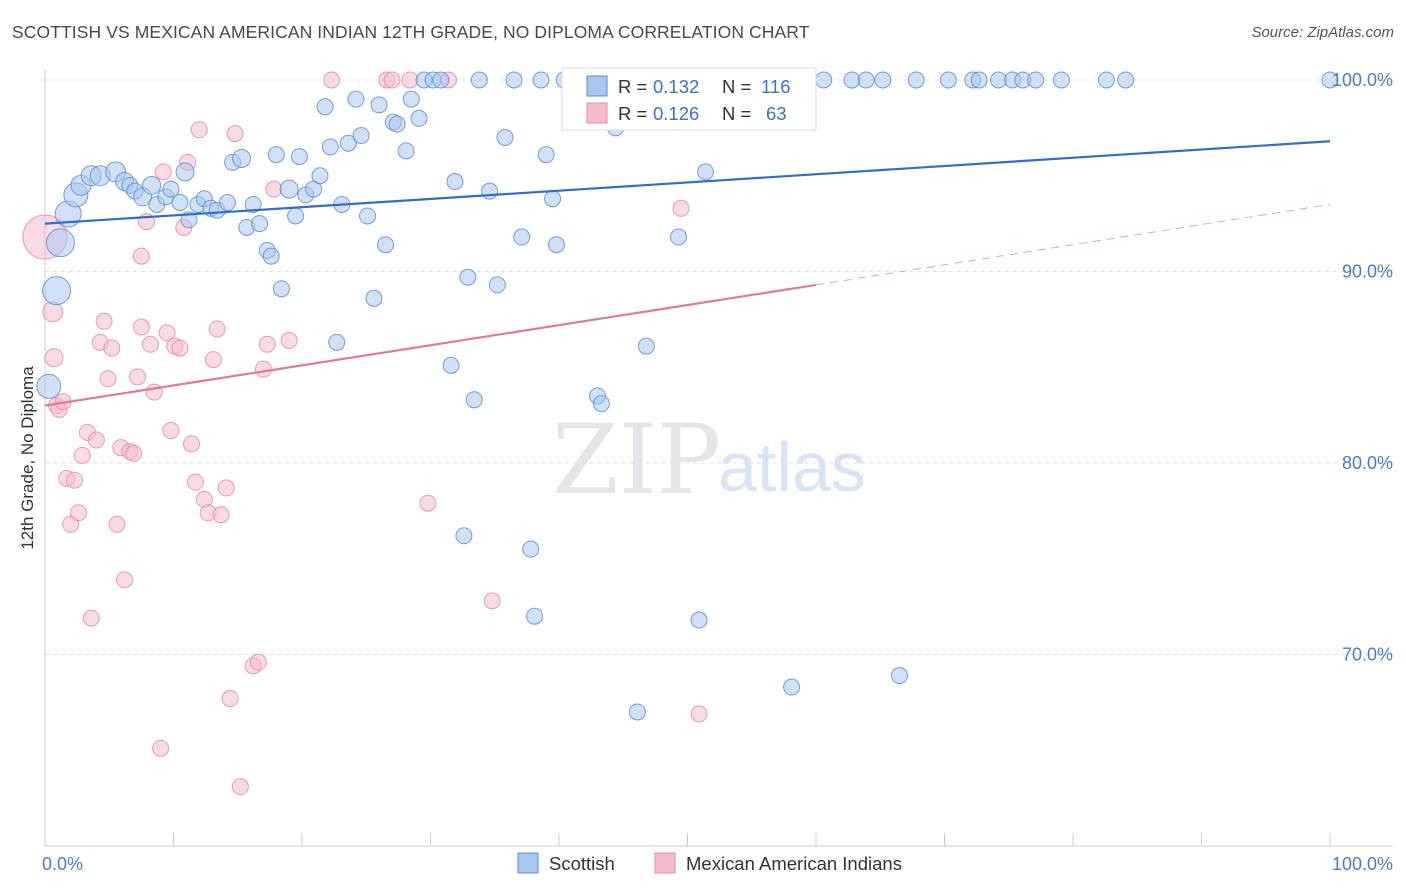  What do you see at coordinates (597, 86) in the screenshot?
I see `legend-swatch-scottish` at bounding box center [597, 86].